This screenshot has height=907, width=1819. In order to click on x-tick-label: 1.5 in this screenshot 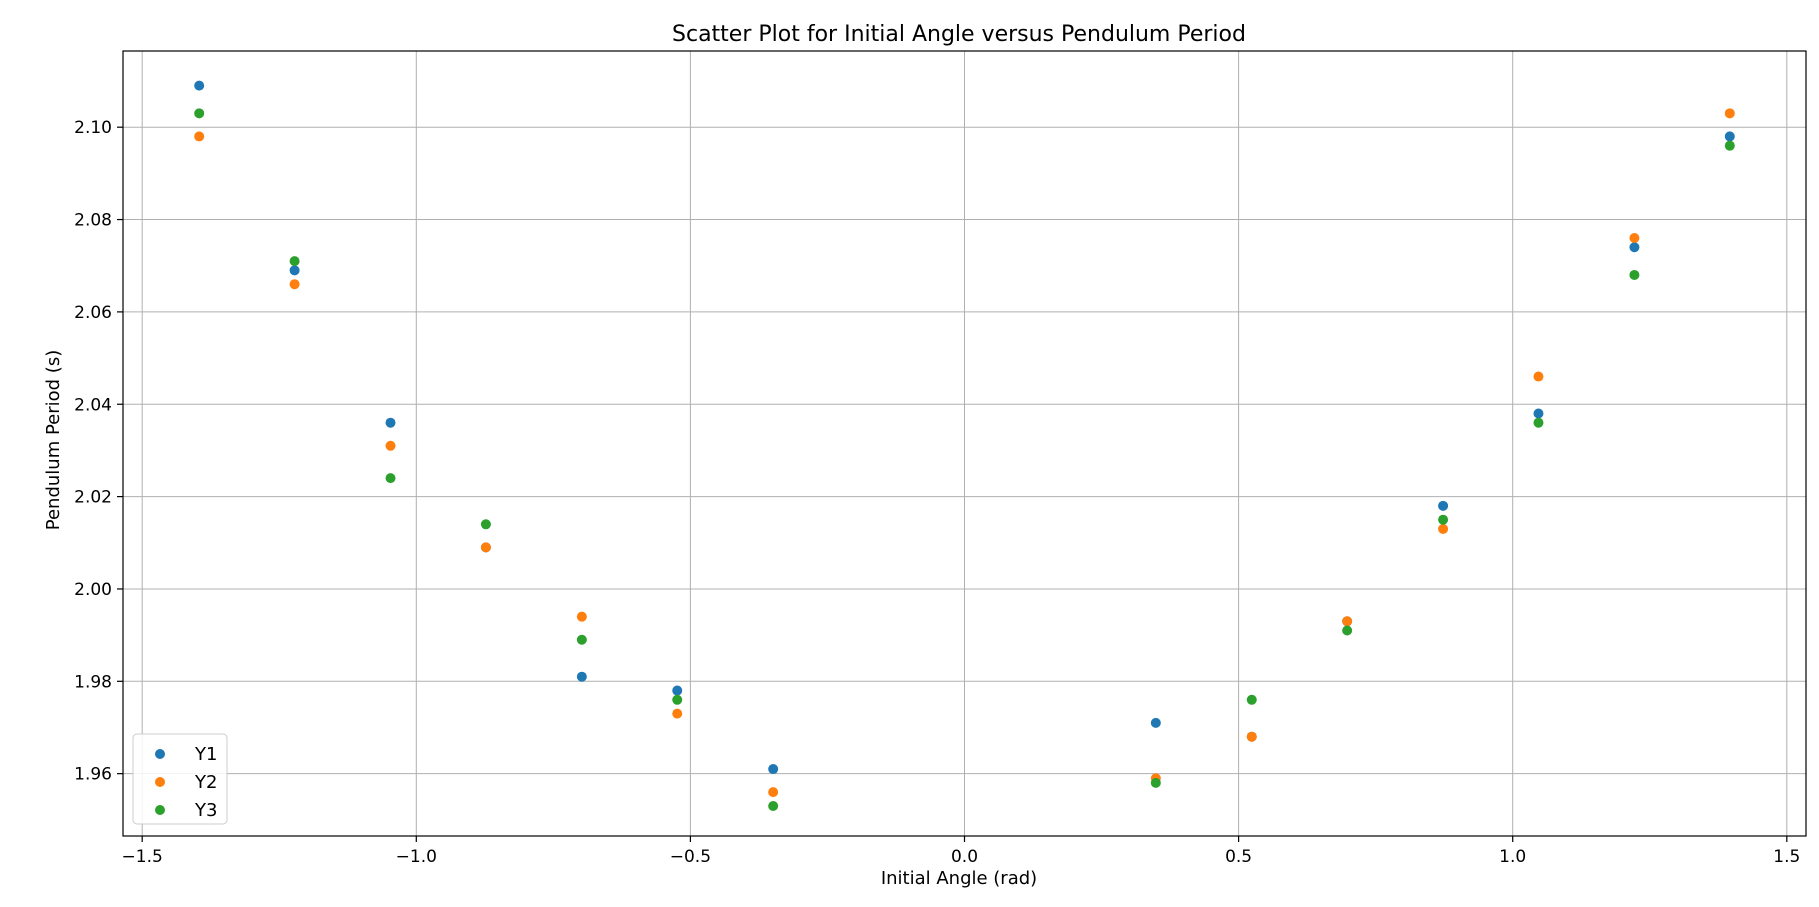, I will do `click(1786, 857)`.